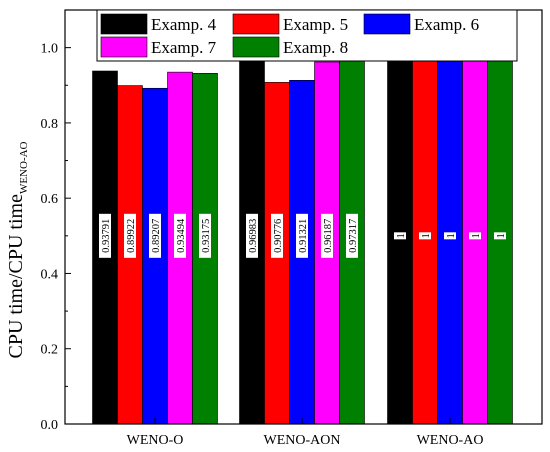  I want to click on legend-label: Examp. 8, so click(315, 47).